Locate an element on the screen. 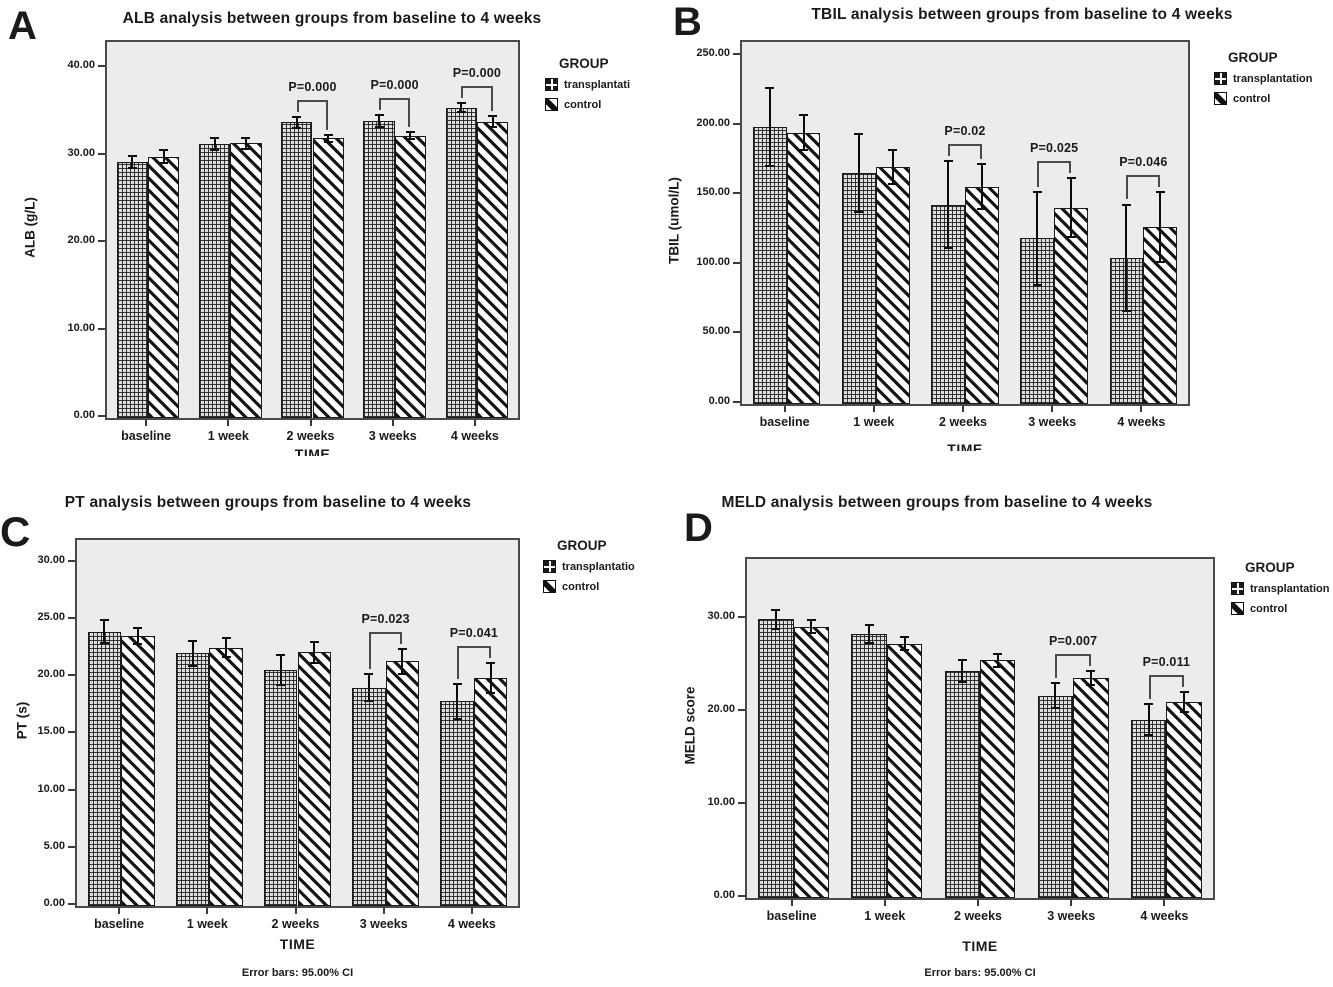 The width and height of the screenshot is (1333, 987). stripe-pattern-swatch-icon is located at coordinates (549, 586).